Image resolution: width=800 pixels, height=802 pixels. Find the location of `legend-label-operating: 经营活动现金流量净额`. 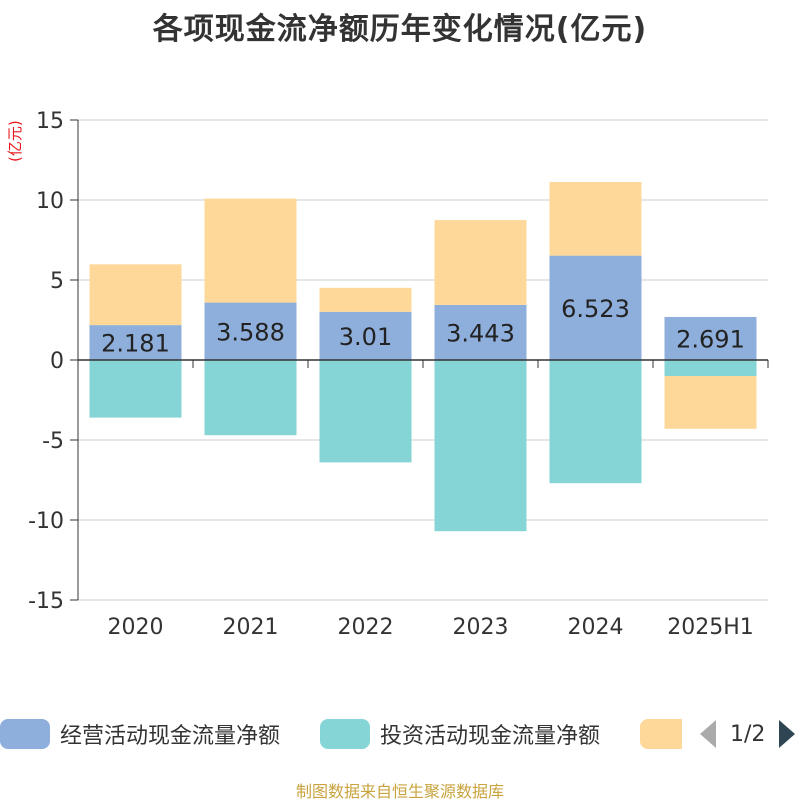

legend-label-operating: 经营活动现金流量净额 is located at coordinates (170, 736).